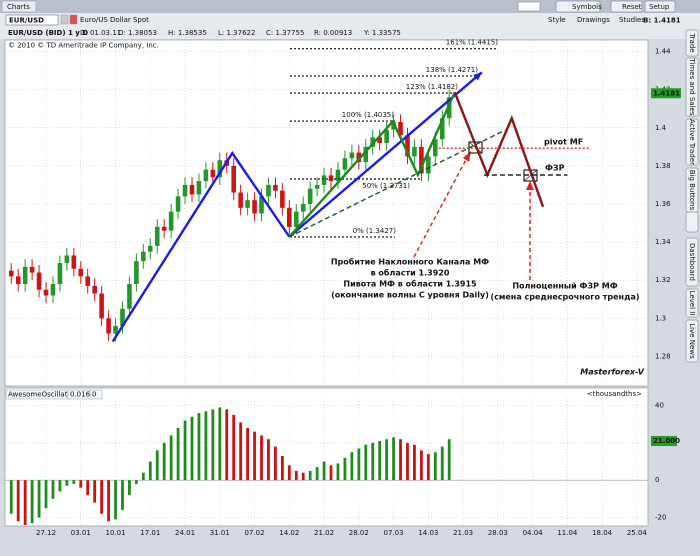 The height and width of the screenshot is (556, 700). I want to click on button-label: Setup, so click(659, 7).